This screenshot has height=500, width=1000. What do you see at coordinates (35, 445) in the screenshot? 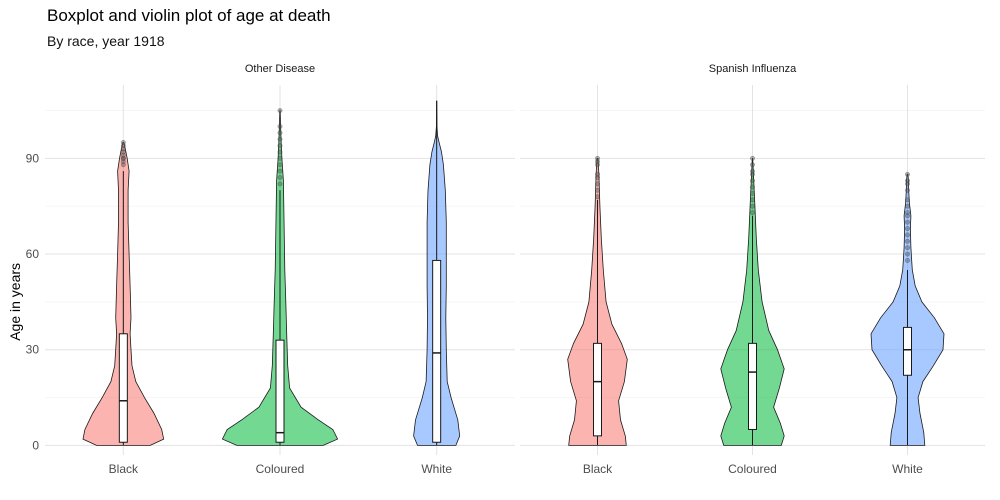
I see `y-tick-label: 0` at bounding box center [35, 445].